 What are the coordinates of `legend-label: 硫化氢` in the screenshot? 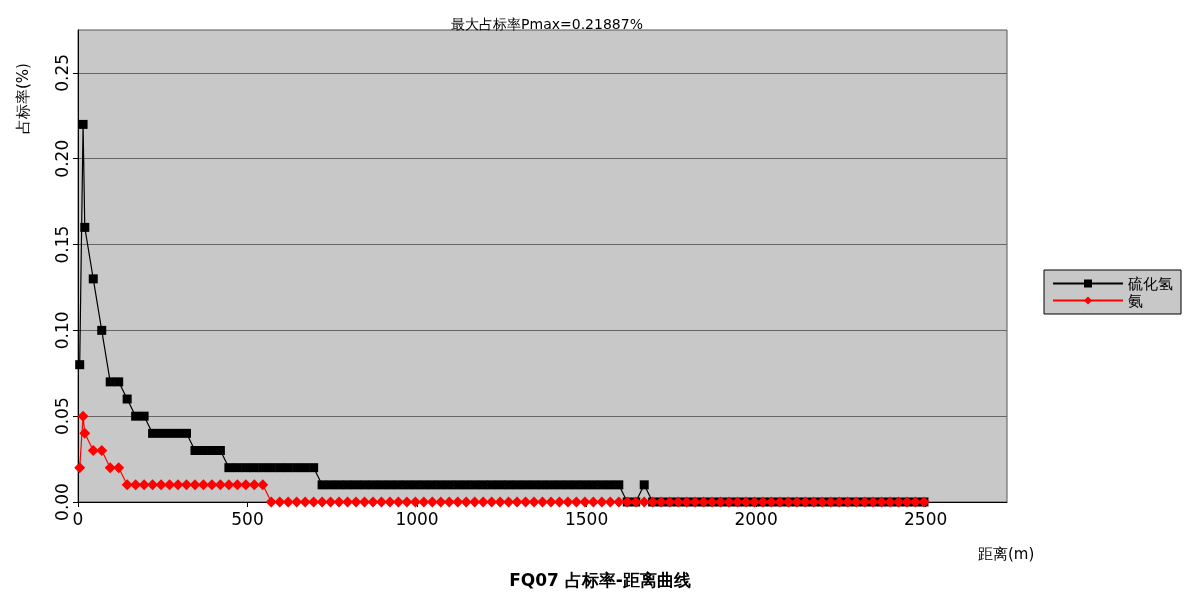 It's located at (1150, 283).